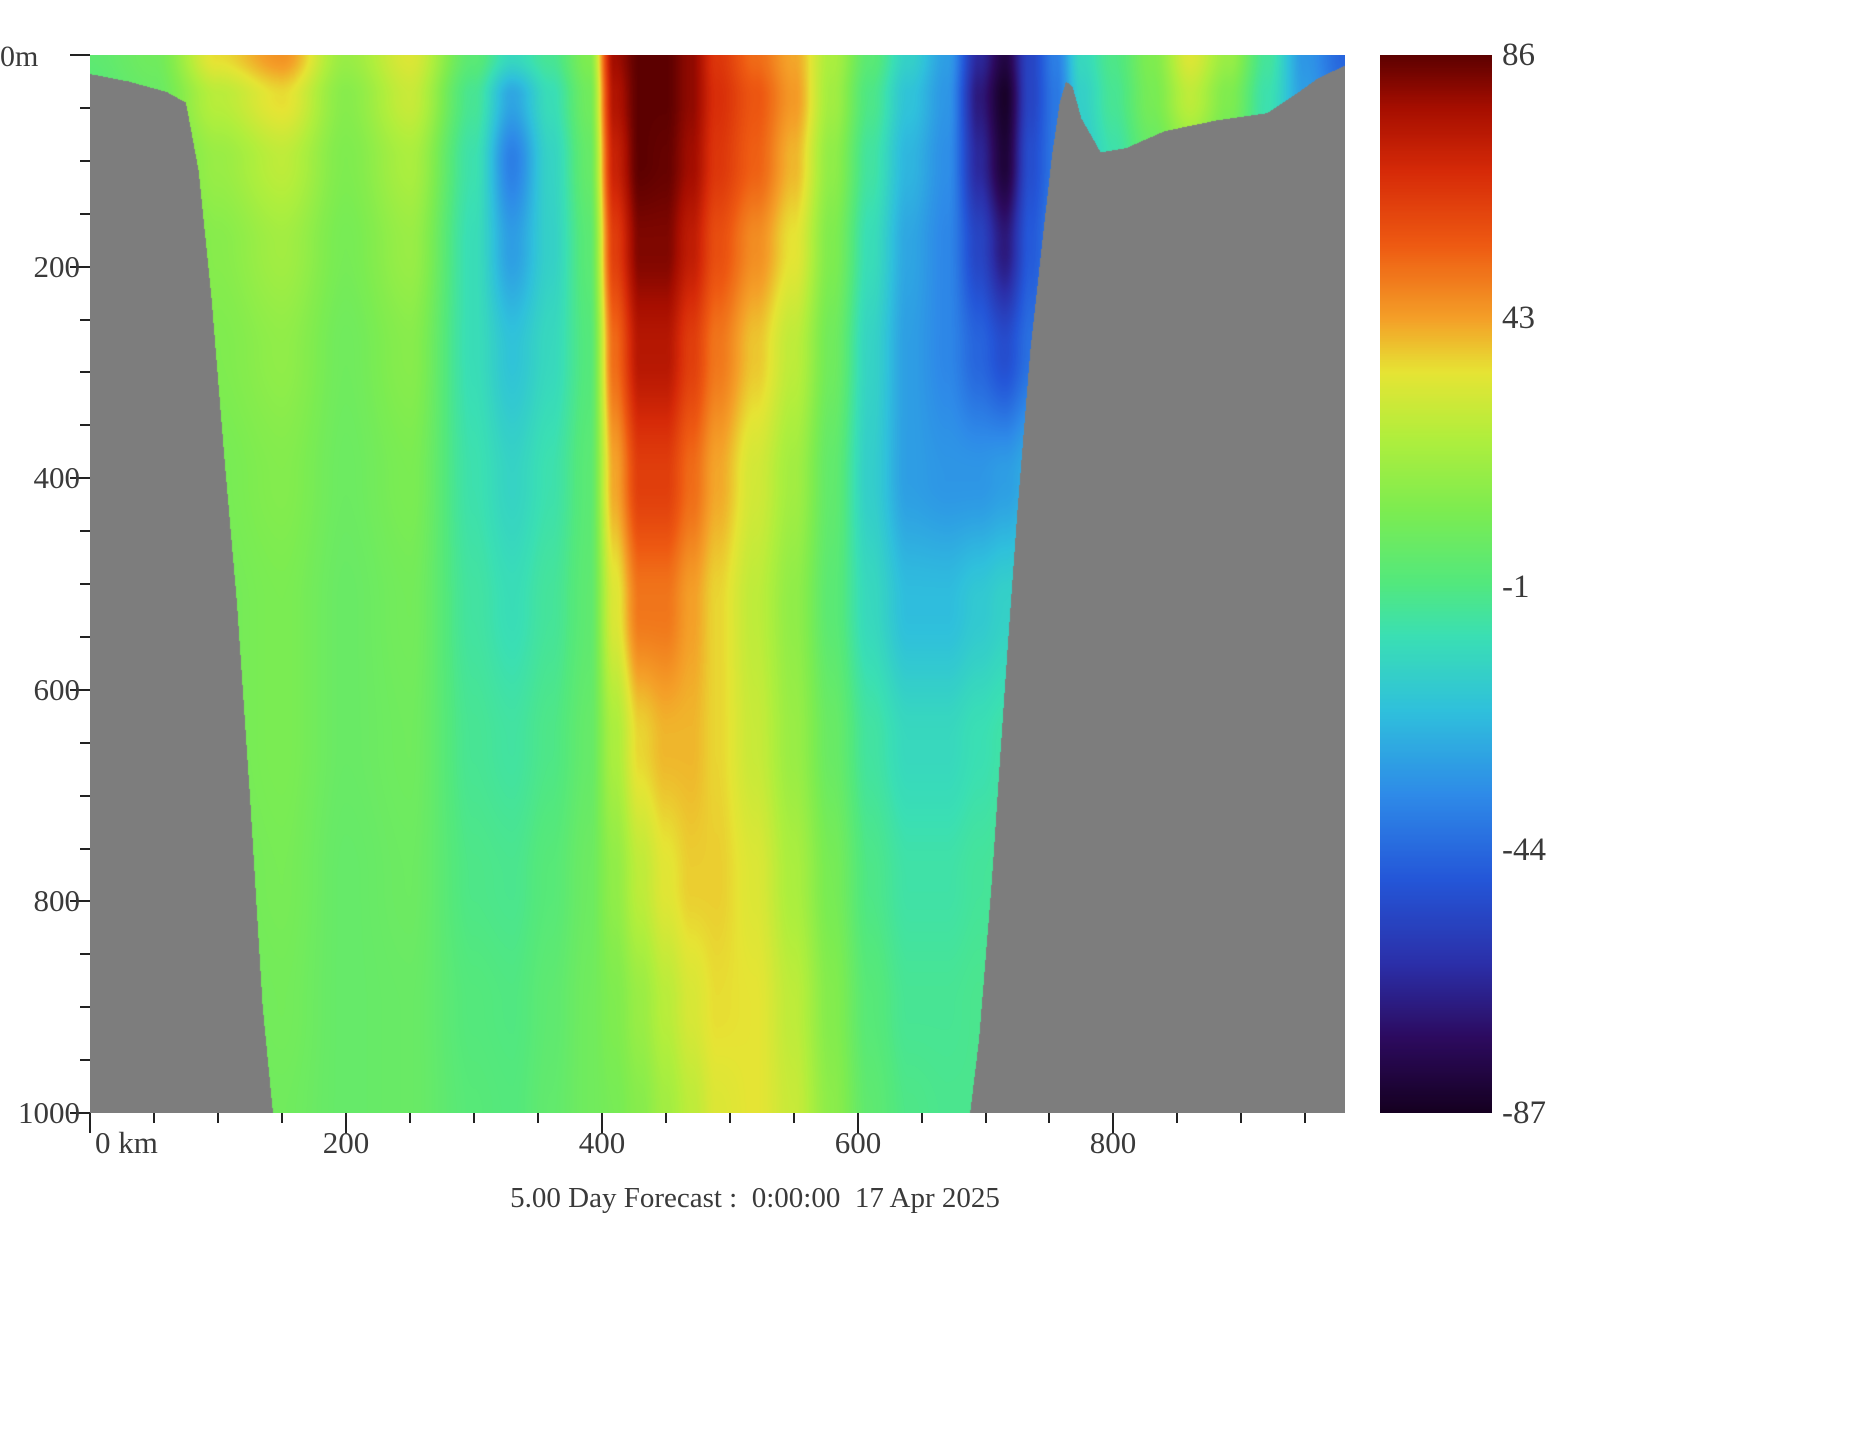  What do you see at coordinates (1436, 584) in the screenshot?
I see `colorbar-canvas` at bounding box center [1436, 584].